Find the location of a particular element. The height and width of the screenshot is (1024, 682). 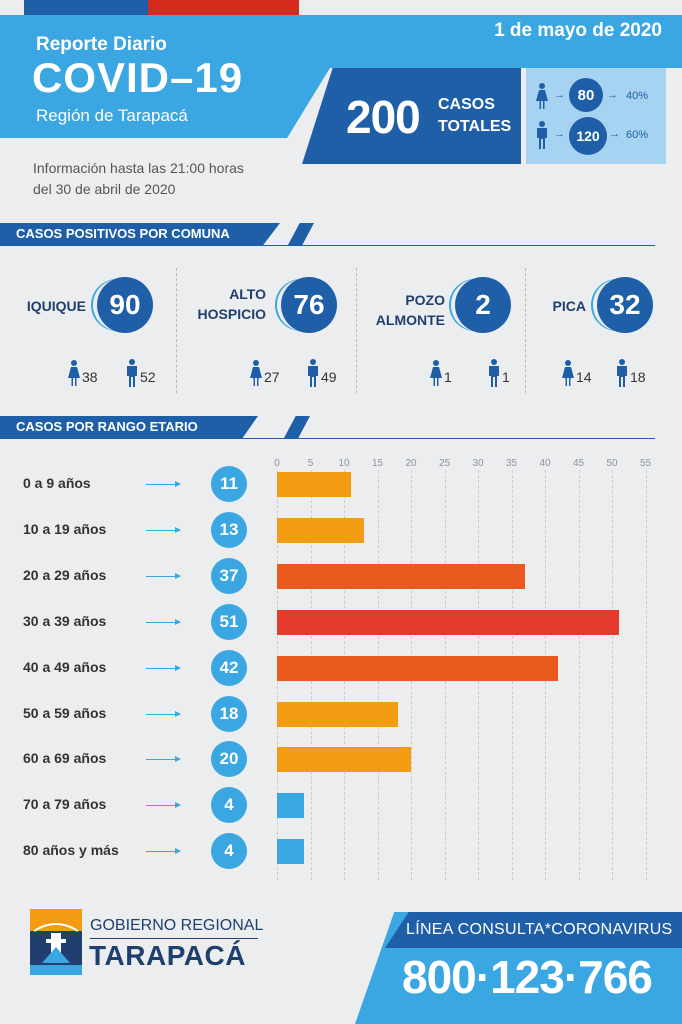

comuna-name-line1: POZO is located at coordinates (425, 300).